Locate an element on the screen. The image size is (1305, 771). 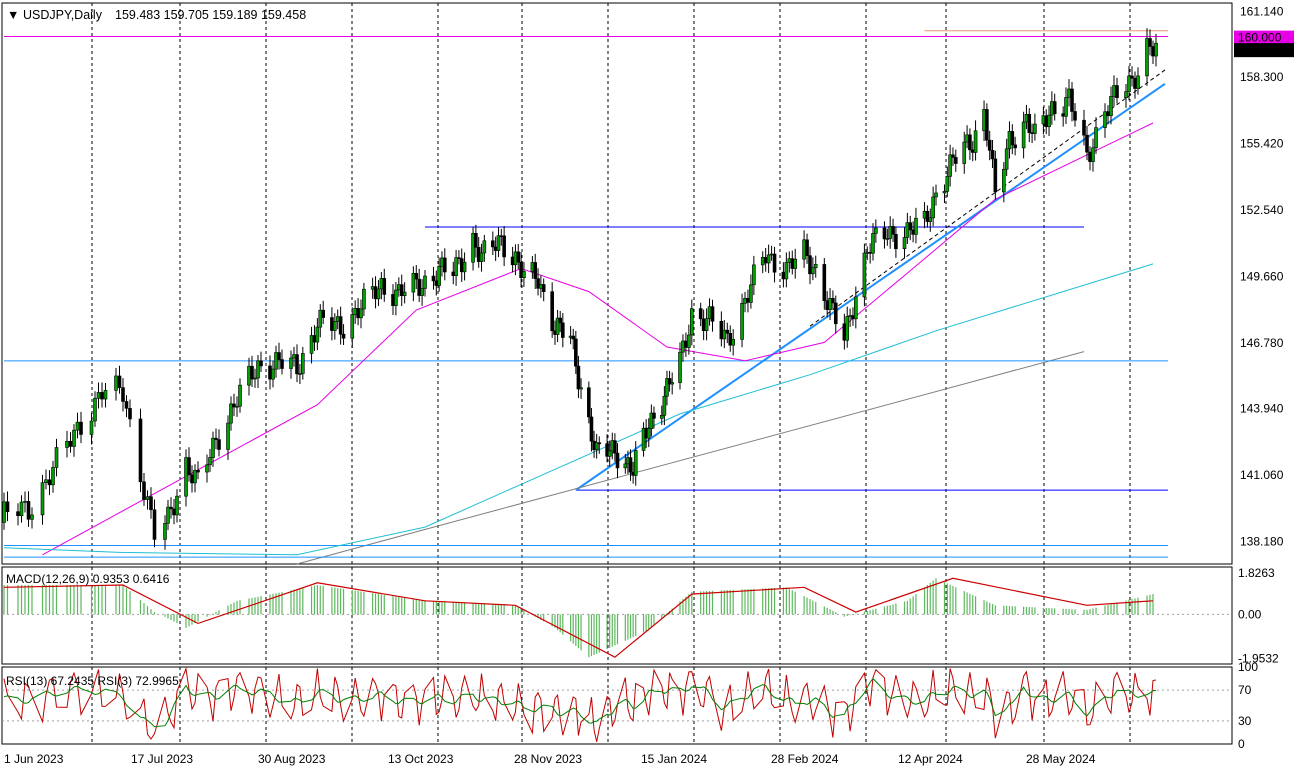
y-tick-label: 146.780 is located at coordinates (1262, 343).